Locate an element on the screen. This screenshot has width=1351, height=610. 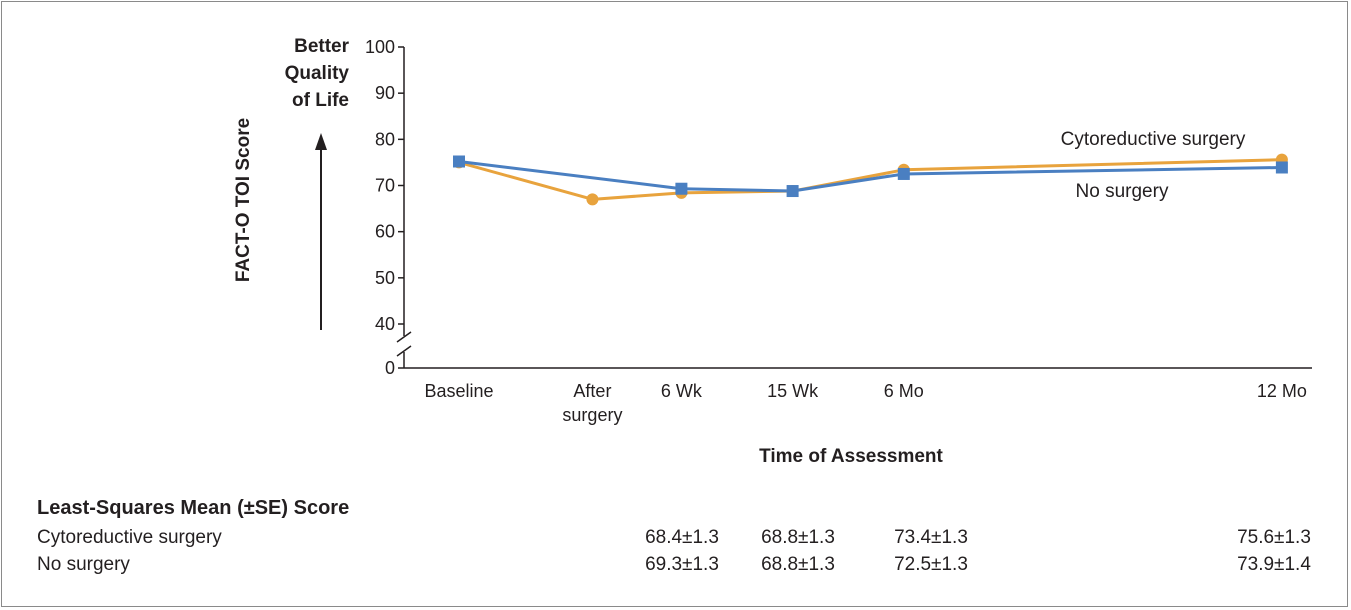
better-label-line-1: Better is located at coordinates (322, 46).